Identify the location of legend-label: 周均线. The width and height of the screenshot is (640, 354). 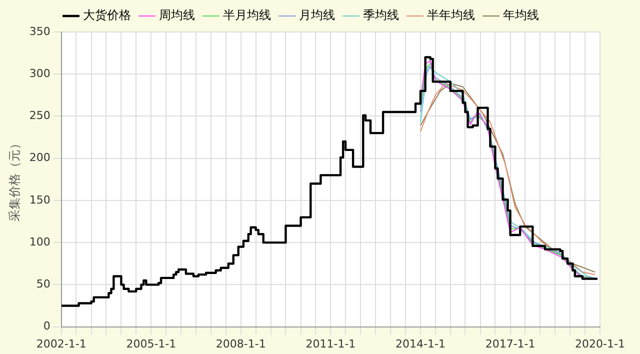
(177, 15).